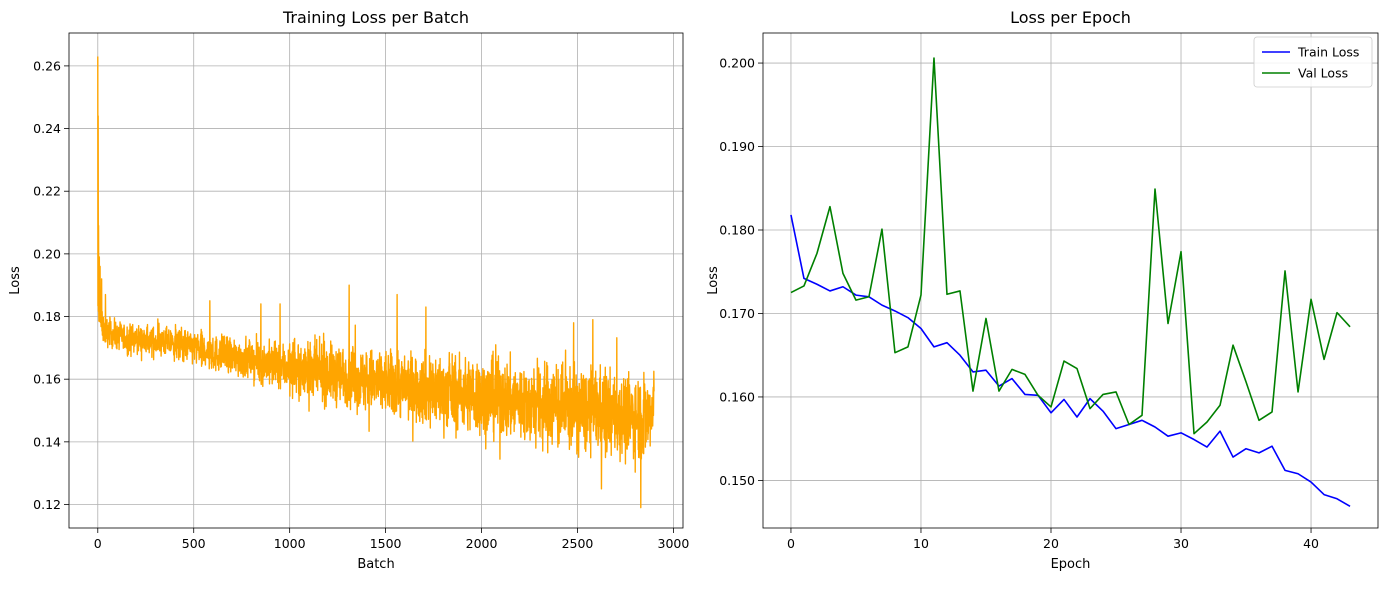 The image size is (1389, 590). Describe the element at coordinates (737, 396) in the screenshot. I see `y-tick-label: 0.160` at that location.